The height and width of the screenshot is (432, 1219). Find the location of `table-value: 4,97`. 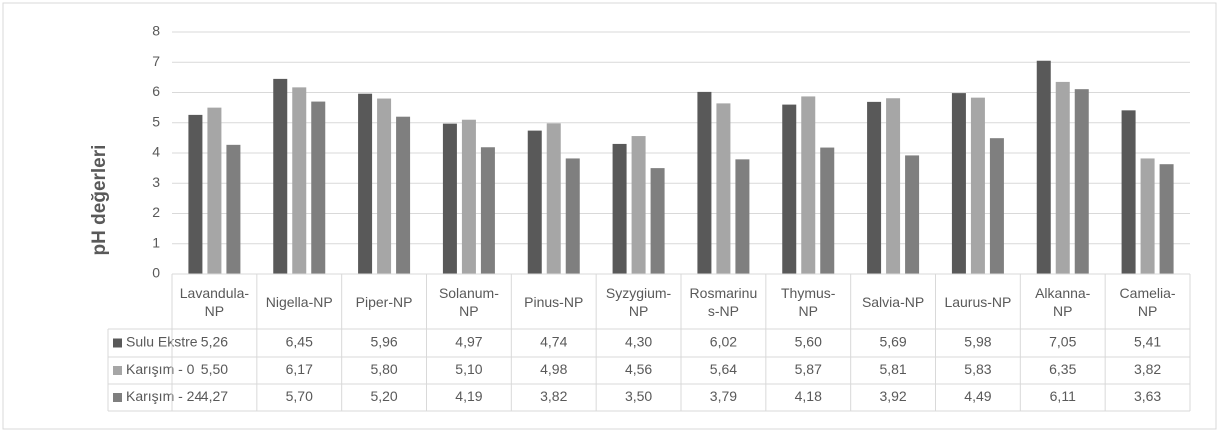

table-value: 4,97 is located at coordinates (468, 342).